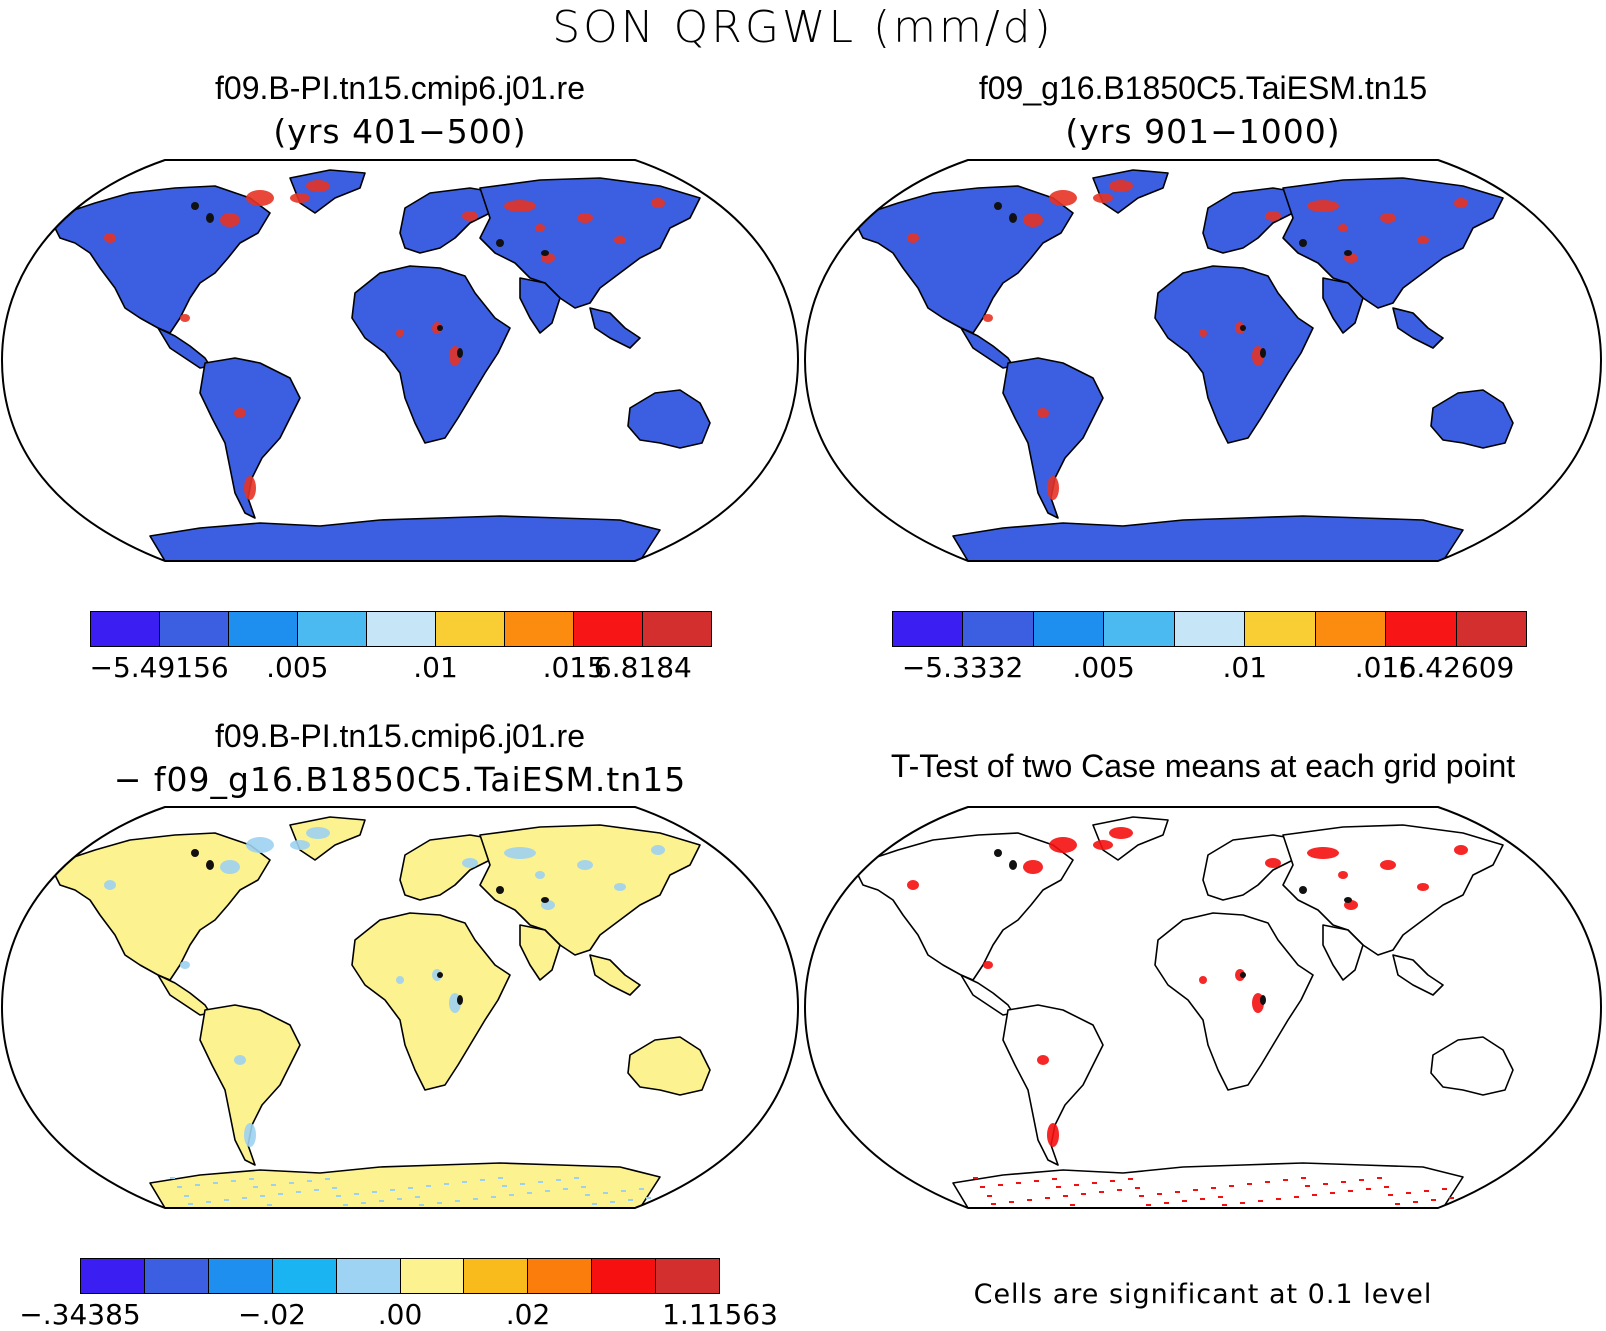 The width and height of the screenshot is (1606, 1331). What do you see at coordinates (1418, 328) in the screenshot?
I see `landmass-seasia` at bounding box center [1418, 328].